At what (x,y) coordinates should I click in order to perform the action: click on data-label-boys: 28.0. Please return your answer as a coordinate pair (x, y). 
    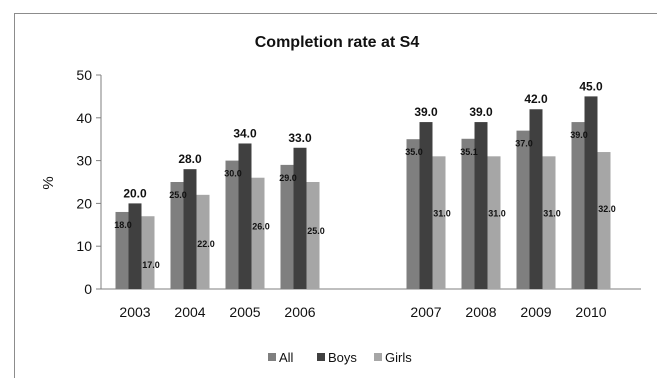
    Looking at the image, I should click on (190, 159).